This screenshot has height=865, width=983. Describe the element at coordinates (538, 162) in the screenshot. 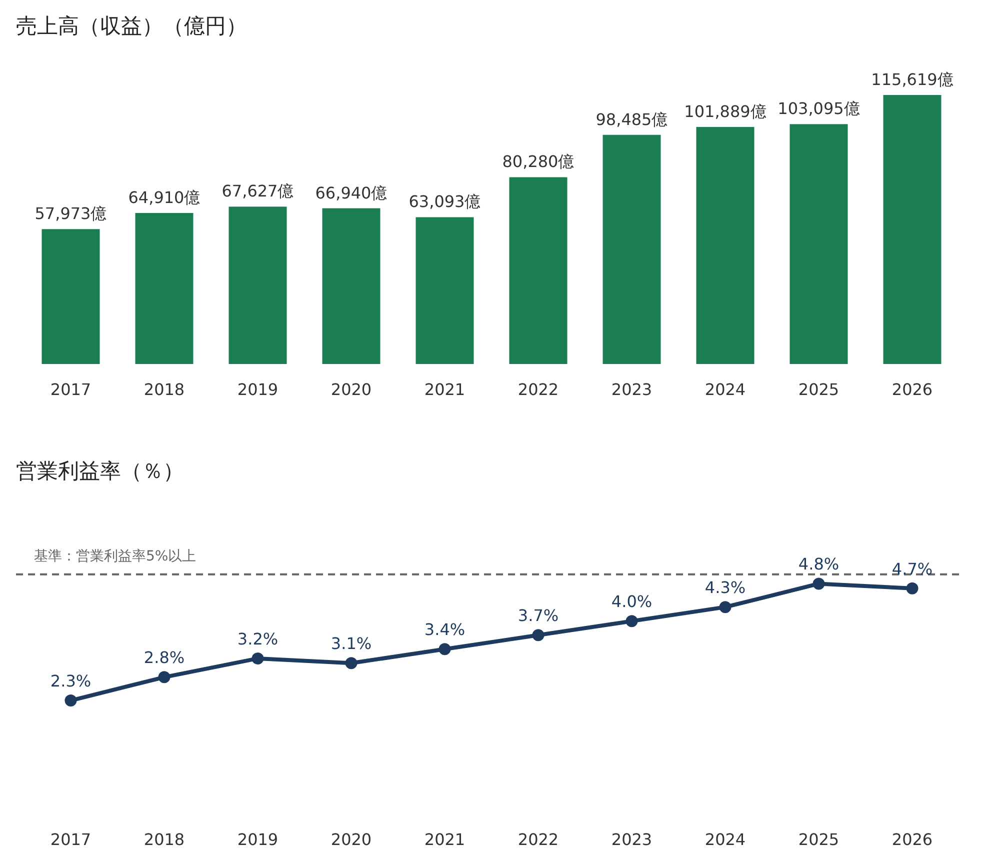

I see `data-label: 80,280億` at that location.